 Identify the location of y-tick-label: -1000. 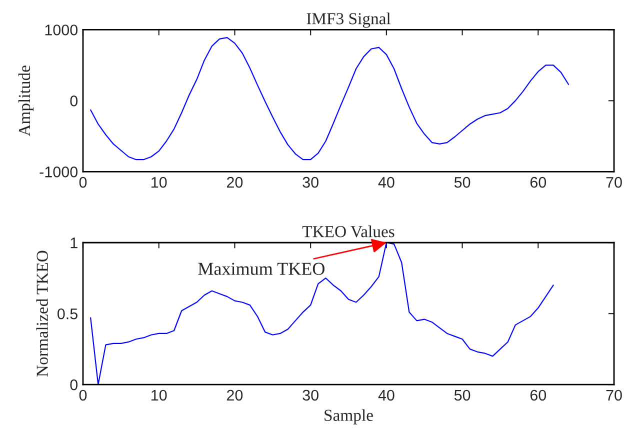
(59, 172).